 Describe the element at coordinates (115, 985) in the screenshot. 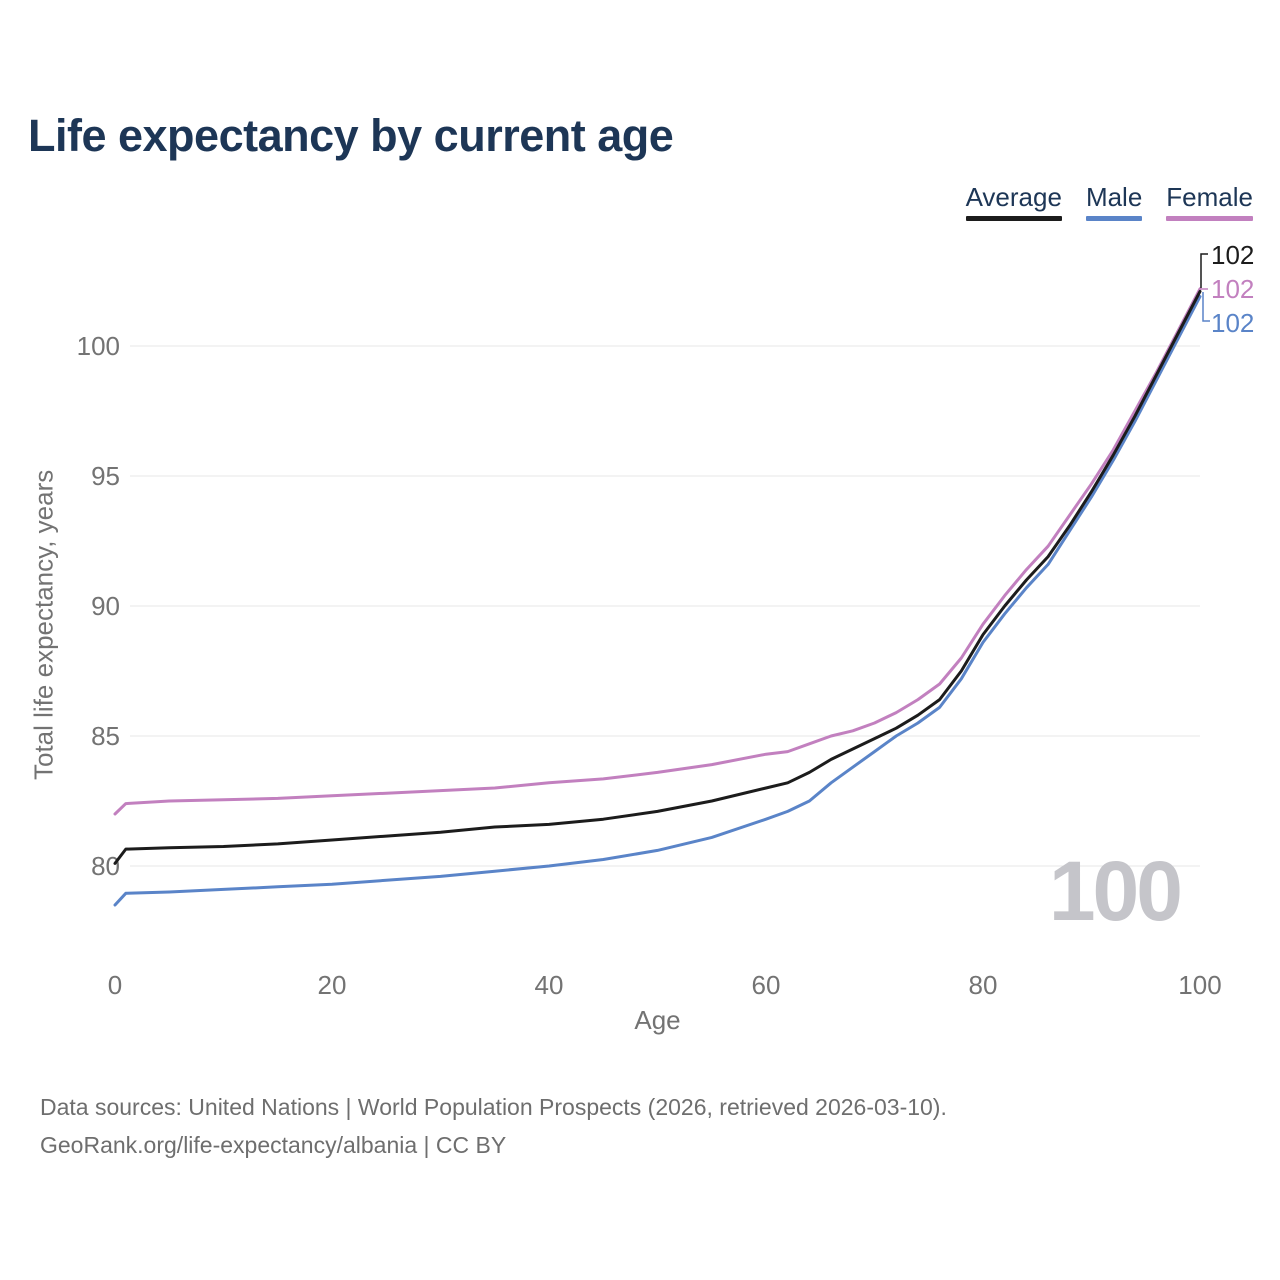

I see `x-tick-label-0: 0` at that location.